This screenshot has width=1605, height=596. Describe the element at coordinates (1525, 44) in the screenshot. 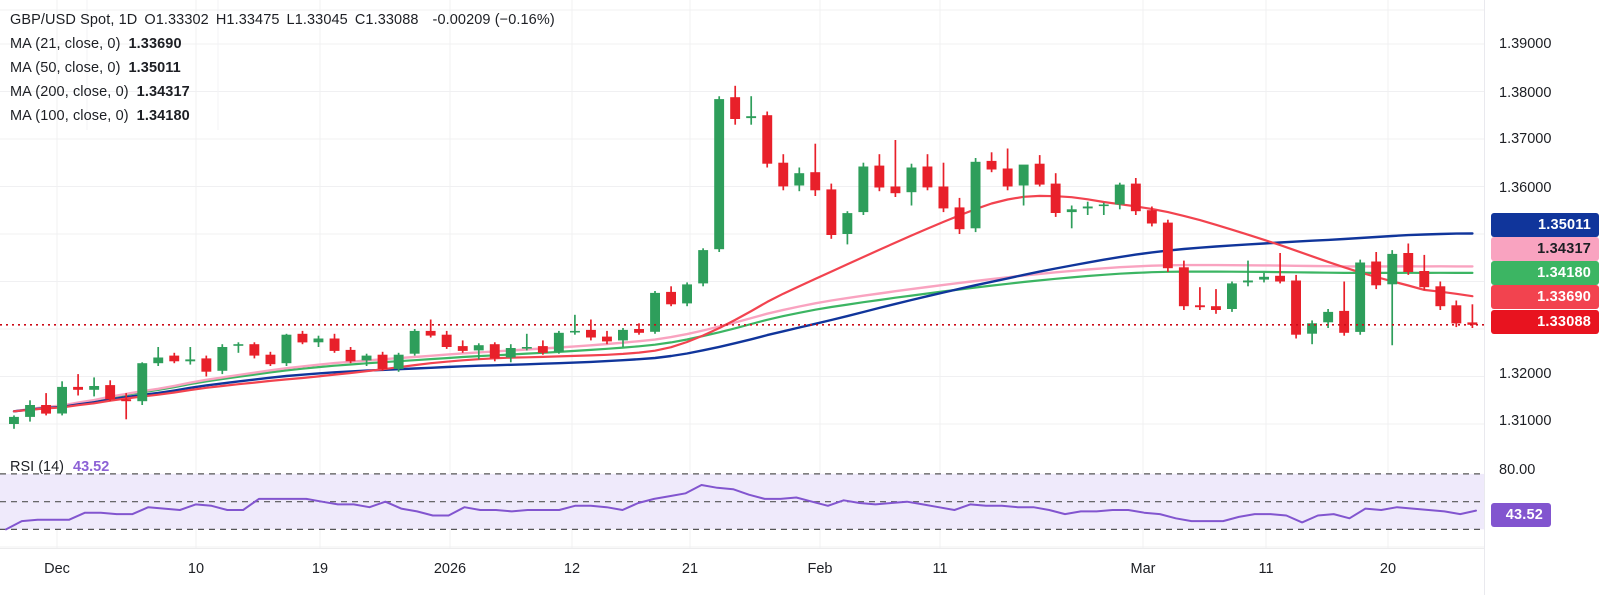

I see `price-tick-139: 1.39000` at that location.